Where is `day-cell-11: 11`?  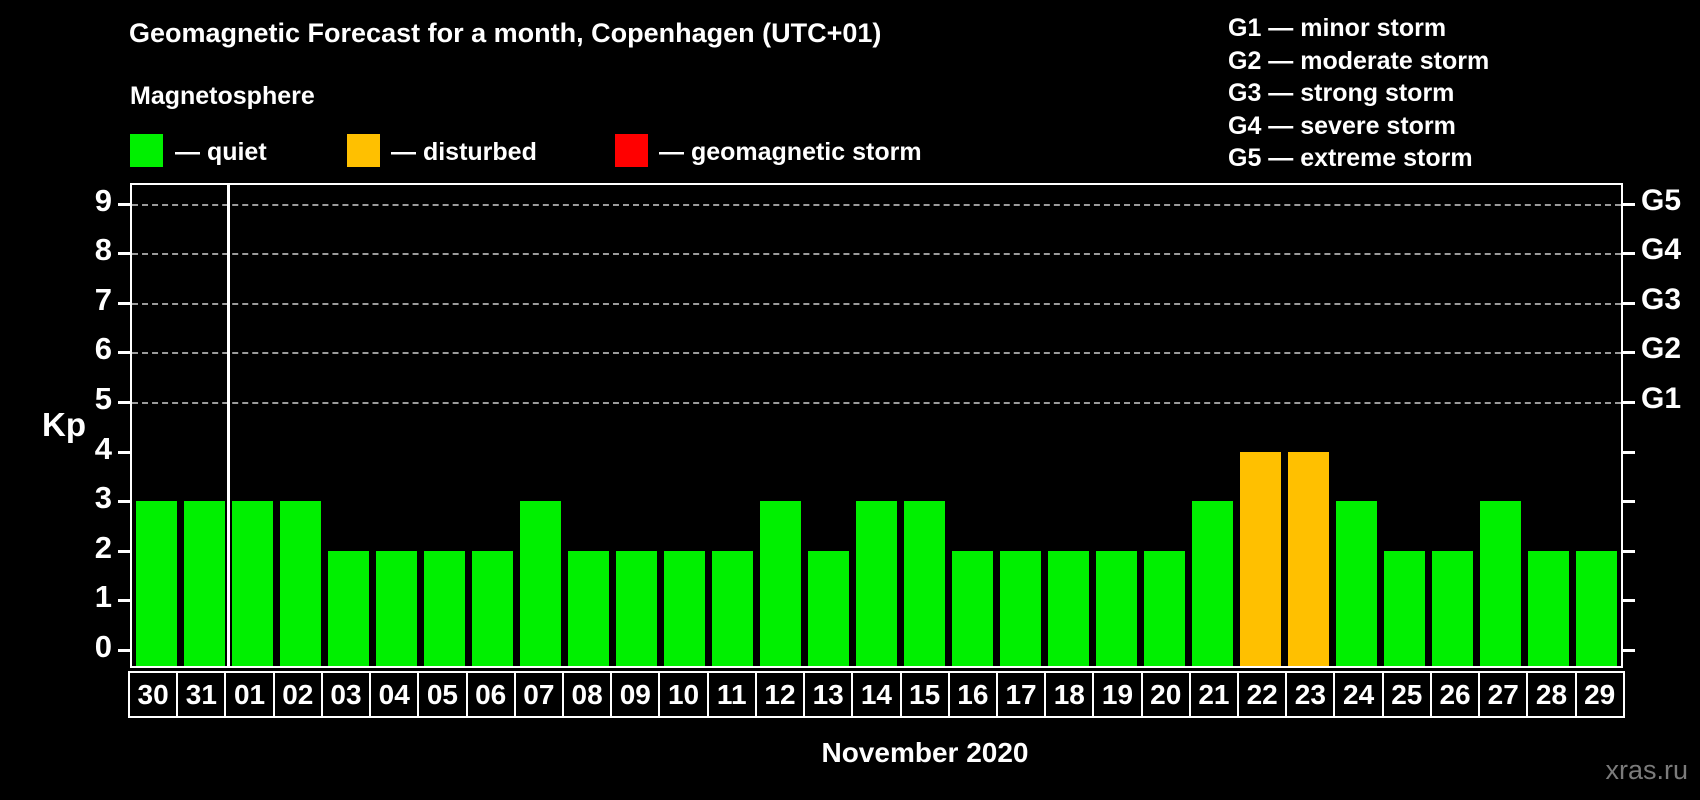 day-cell-11: 11 is located at coordinates (731, 694).